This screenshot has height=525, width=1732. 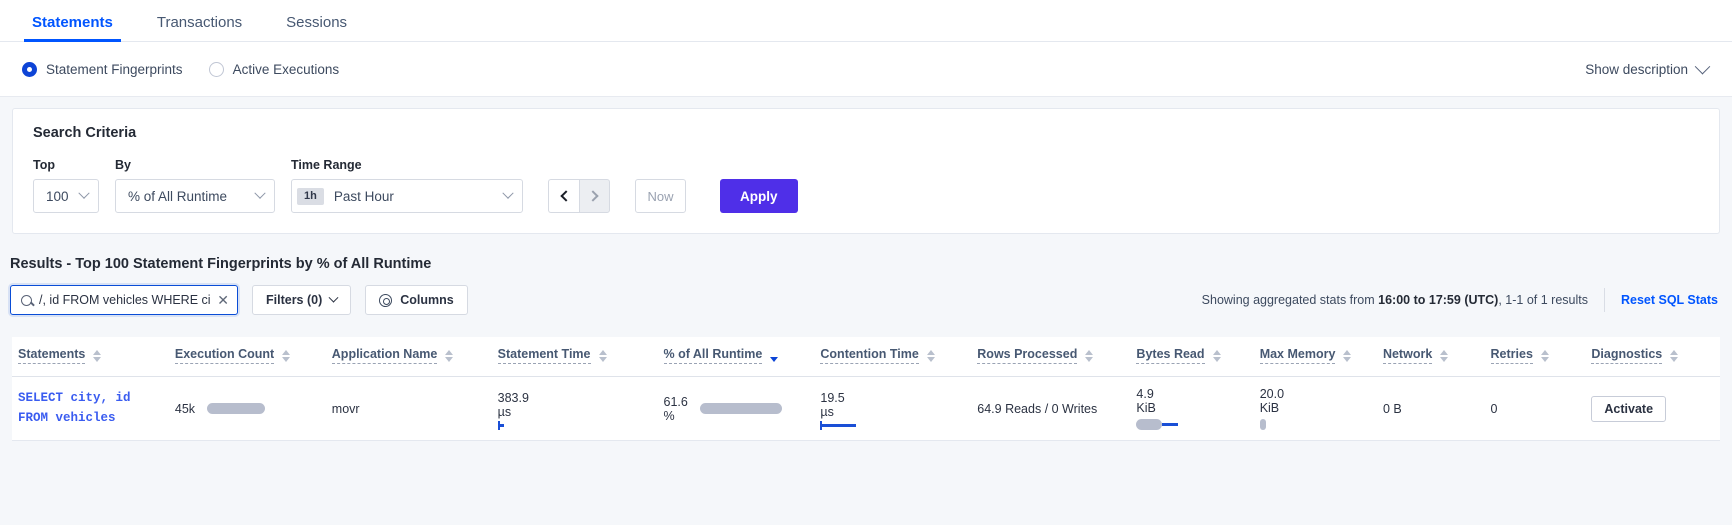 What do you see at coordinates (713, 355) in the screenshot?
I see `col-label: % of All Runtime` at bounding box center [713, 355].